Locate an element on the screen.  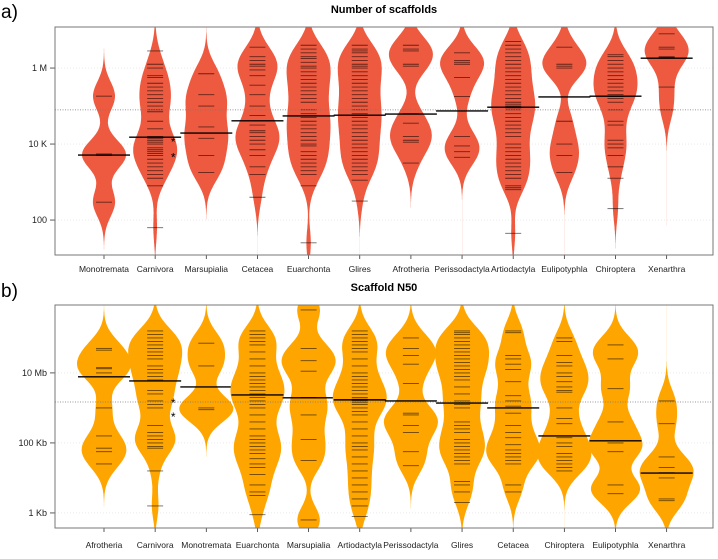
y-tick-label: 10 K is located at coordinates (37, 144).